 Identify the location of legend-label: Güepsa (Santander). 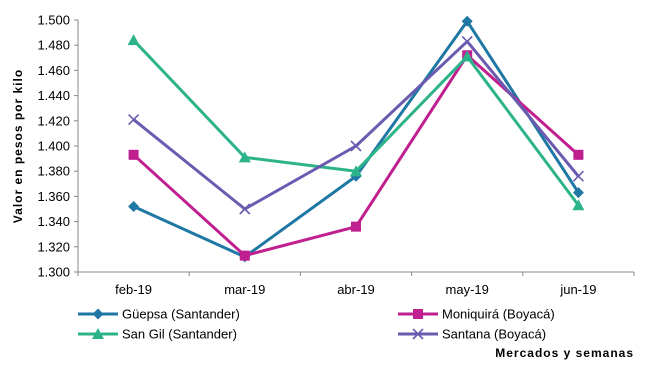
(181, 314).